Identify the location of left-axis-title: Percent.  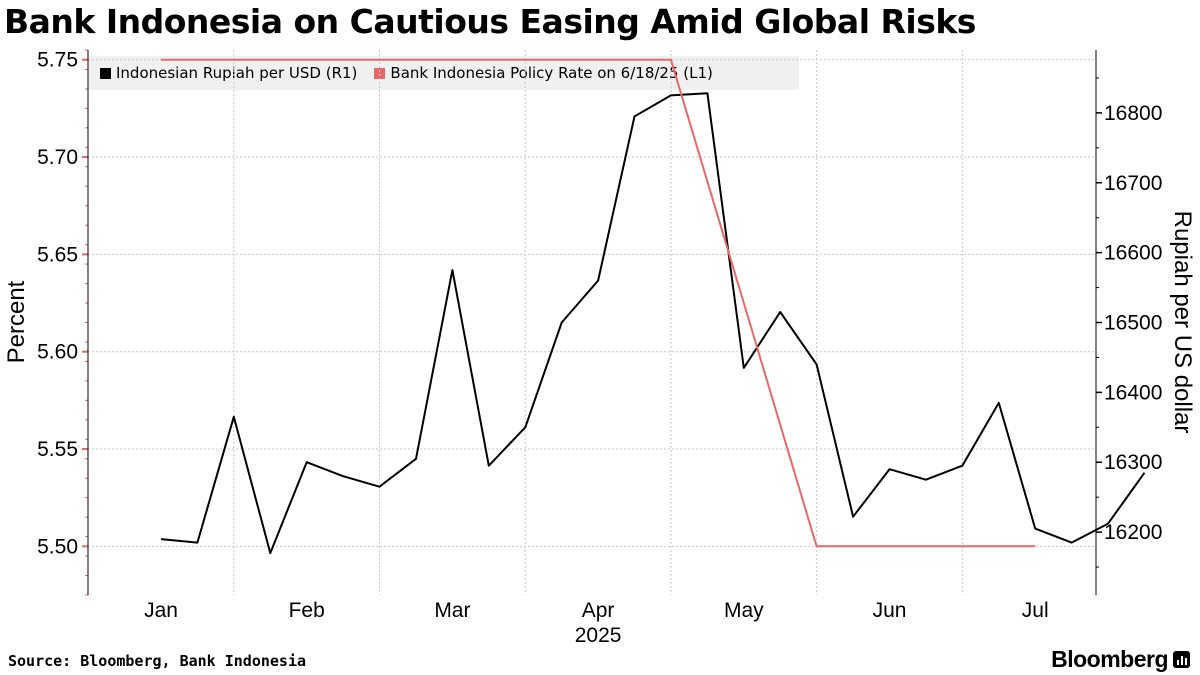
(16, 321).